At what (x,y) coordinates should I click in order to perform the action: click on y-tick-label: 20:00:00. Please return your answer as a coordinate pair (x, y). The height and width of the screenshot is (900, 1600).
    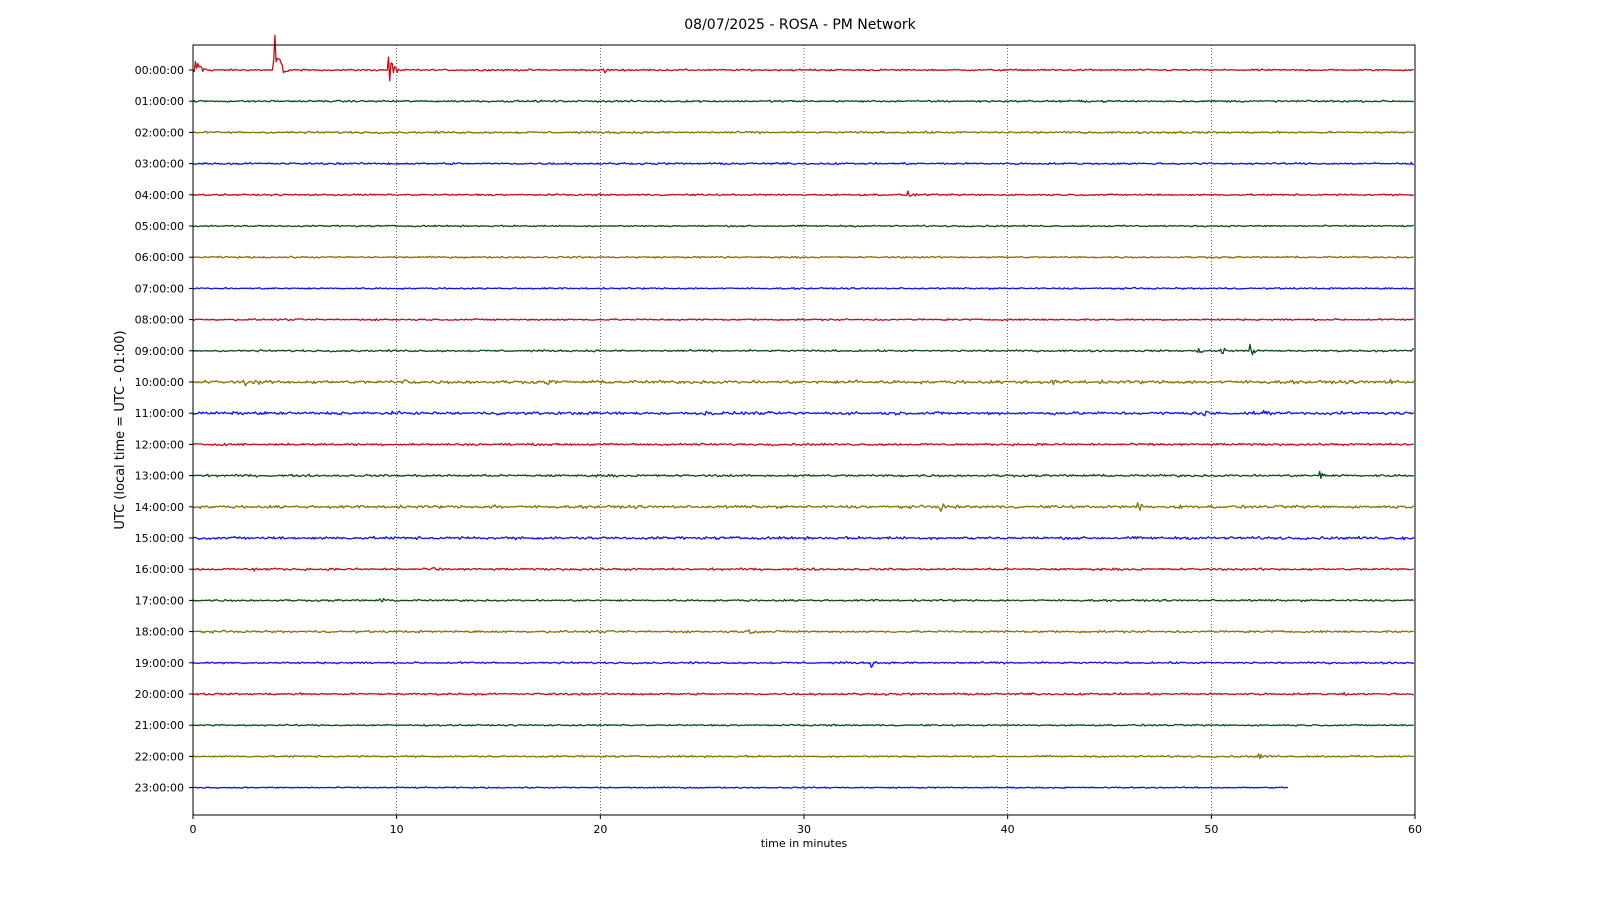
    Looking at the image, I should click on (159, 694).